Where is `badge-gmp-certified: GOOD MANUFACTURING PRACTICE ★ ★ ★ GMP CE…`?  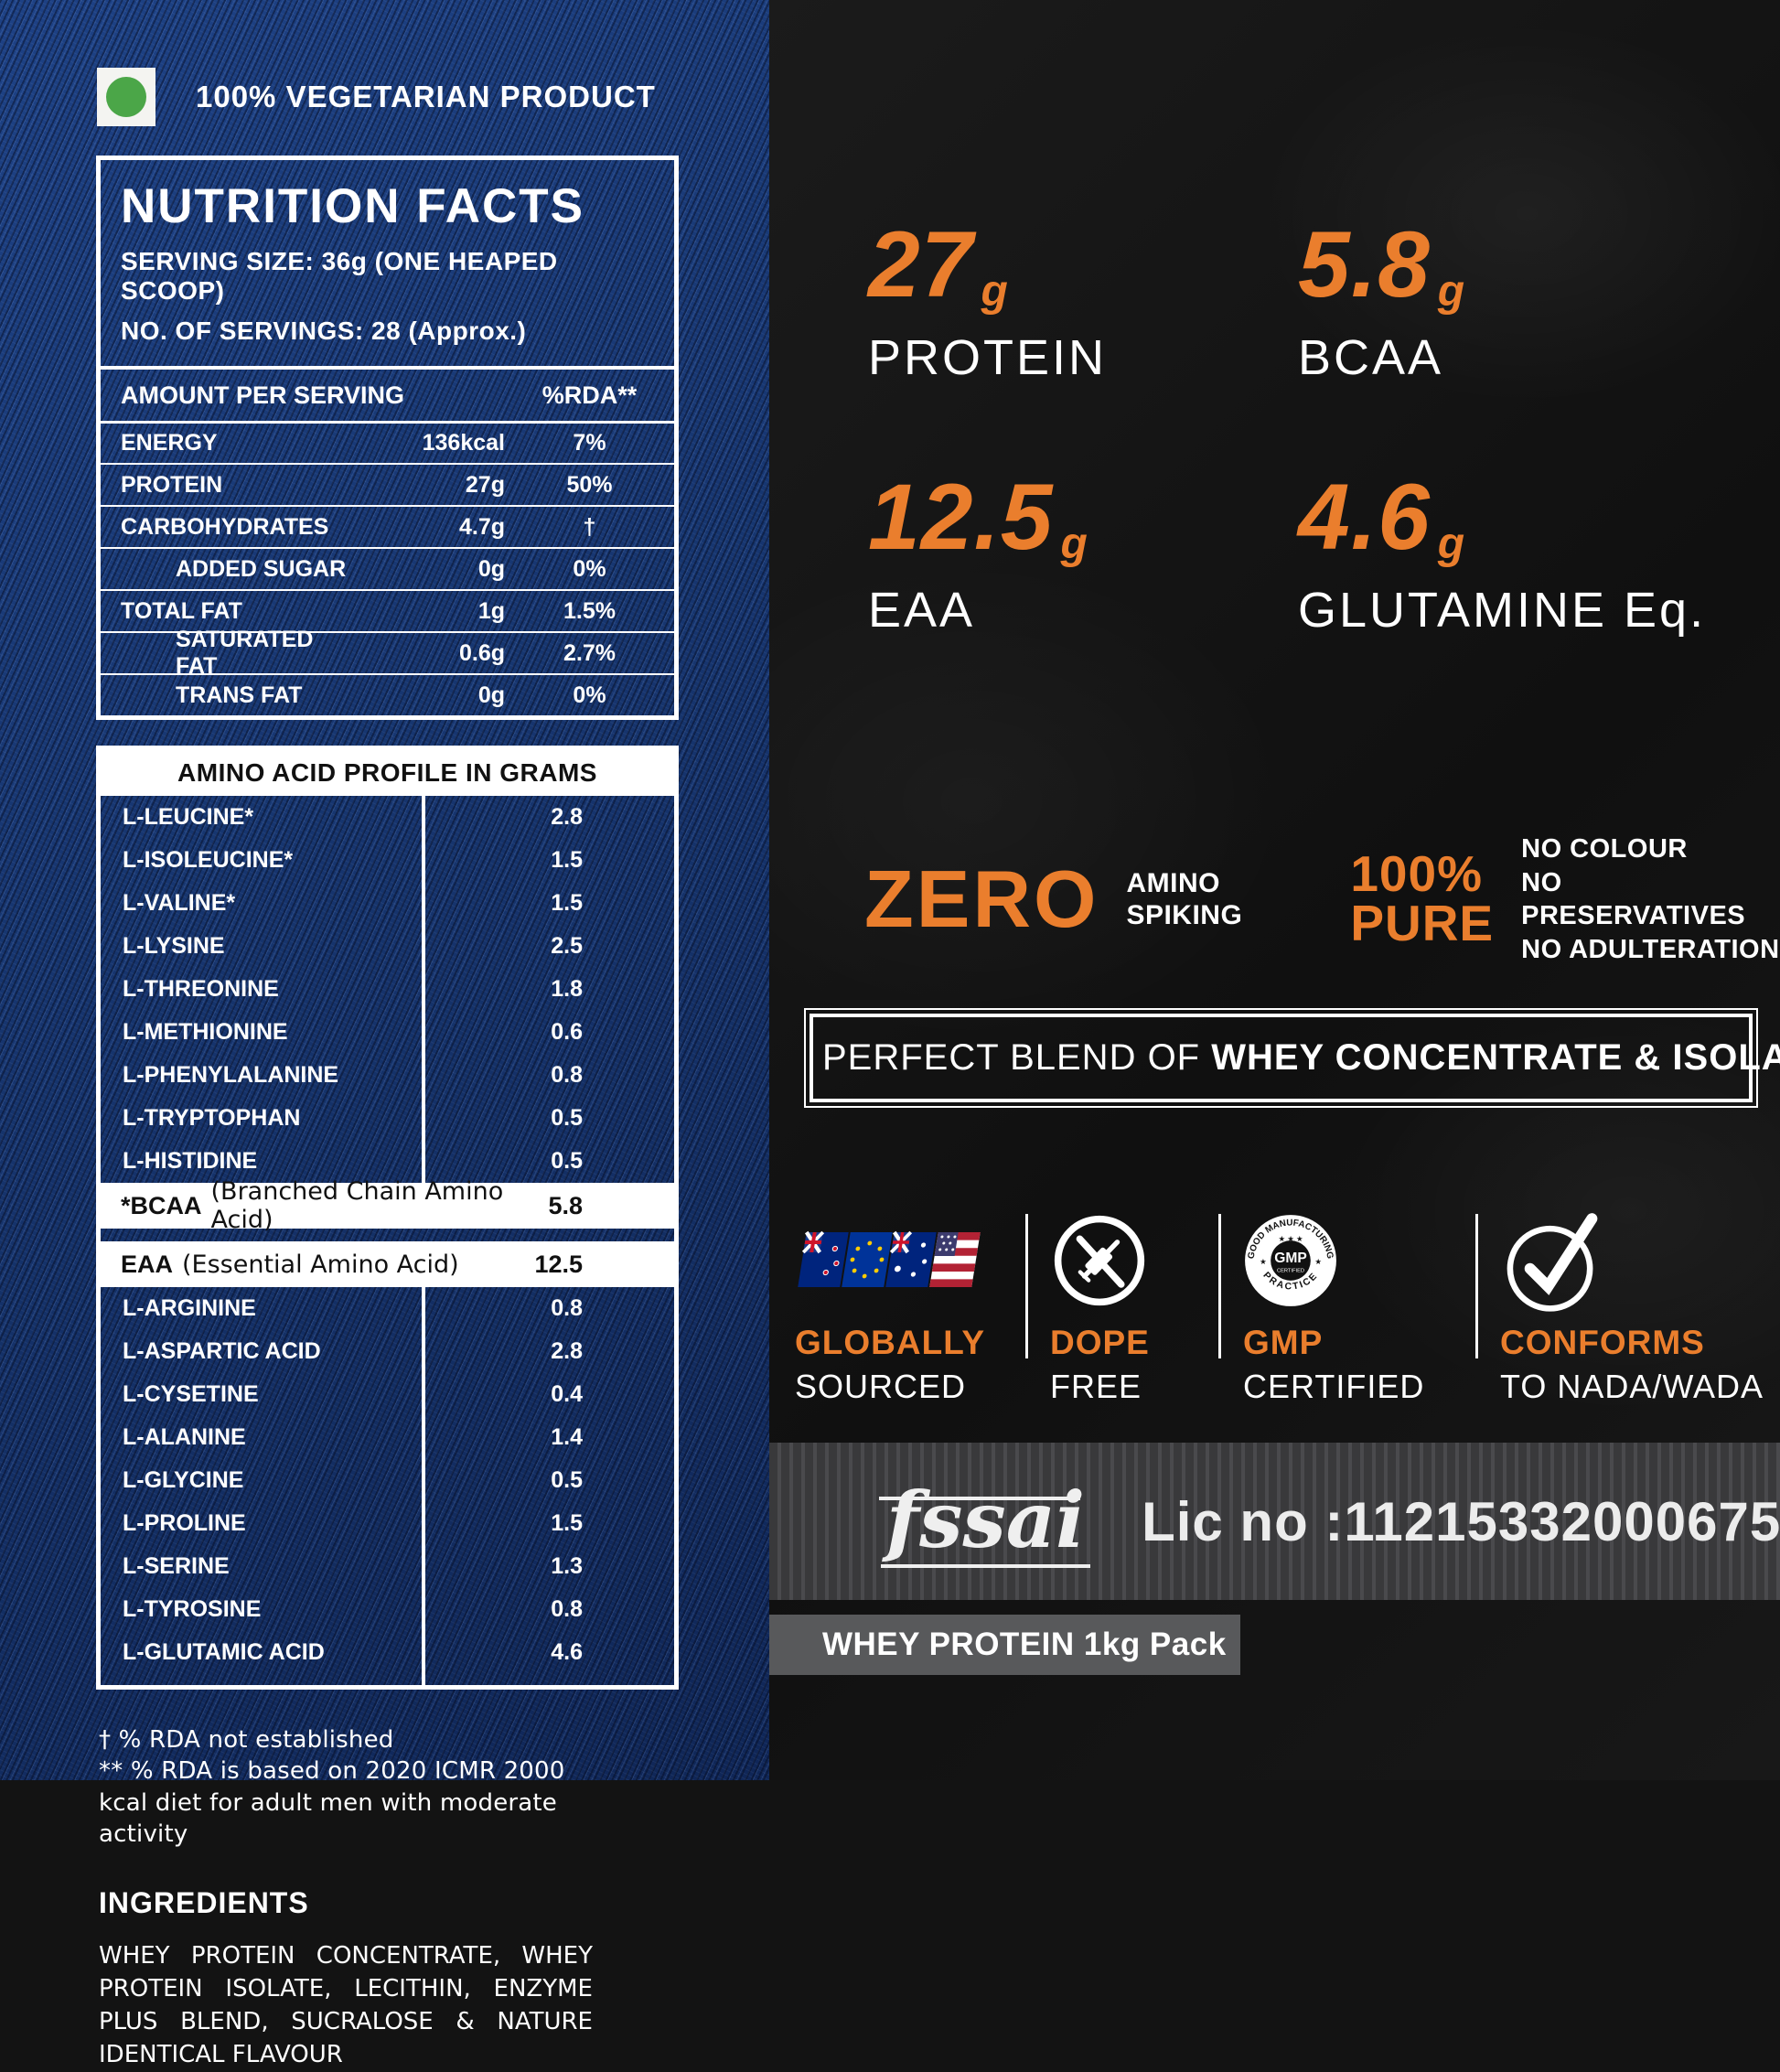
badge-gmp-certified: GOOD MANUFACTURING PRACTICE ★ ★ ★ GMP CE… is located at coordinates (1348, 1308).